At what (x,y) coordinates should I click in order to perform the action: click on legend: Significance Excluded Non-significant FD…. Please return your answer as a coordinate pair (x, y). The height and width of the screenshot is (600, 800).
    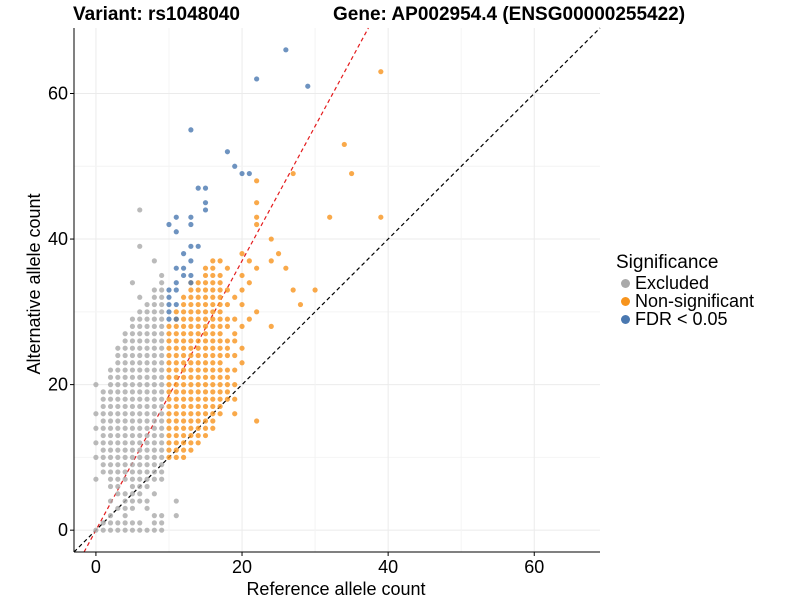
    Looking at the image, I should click on (685, 290).